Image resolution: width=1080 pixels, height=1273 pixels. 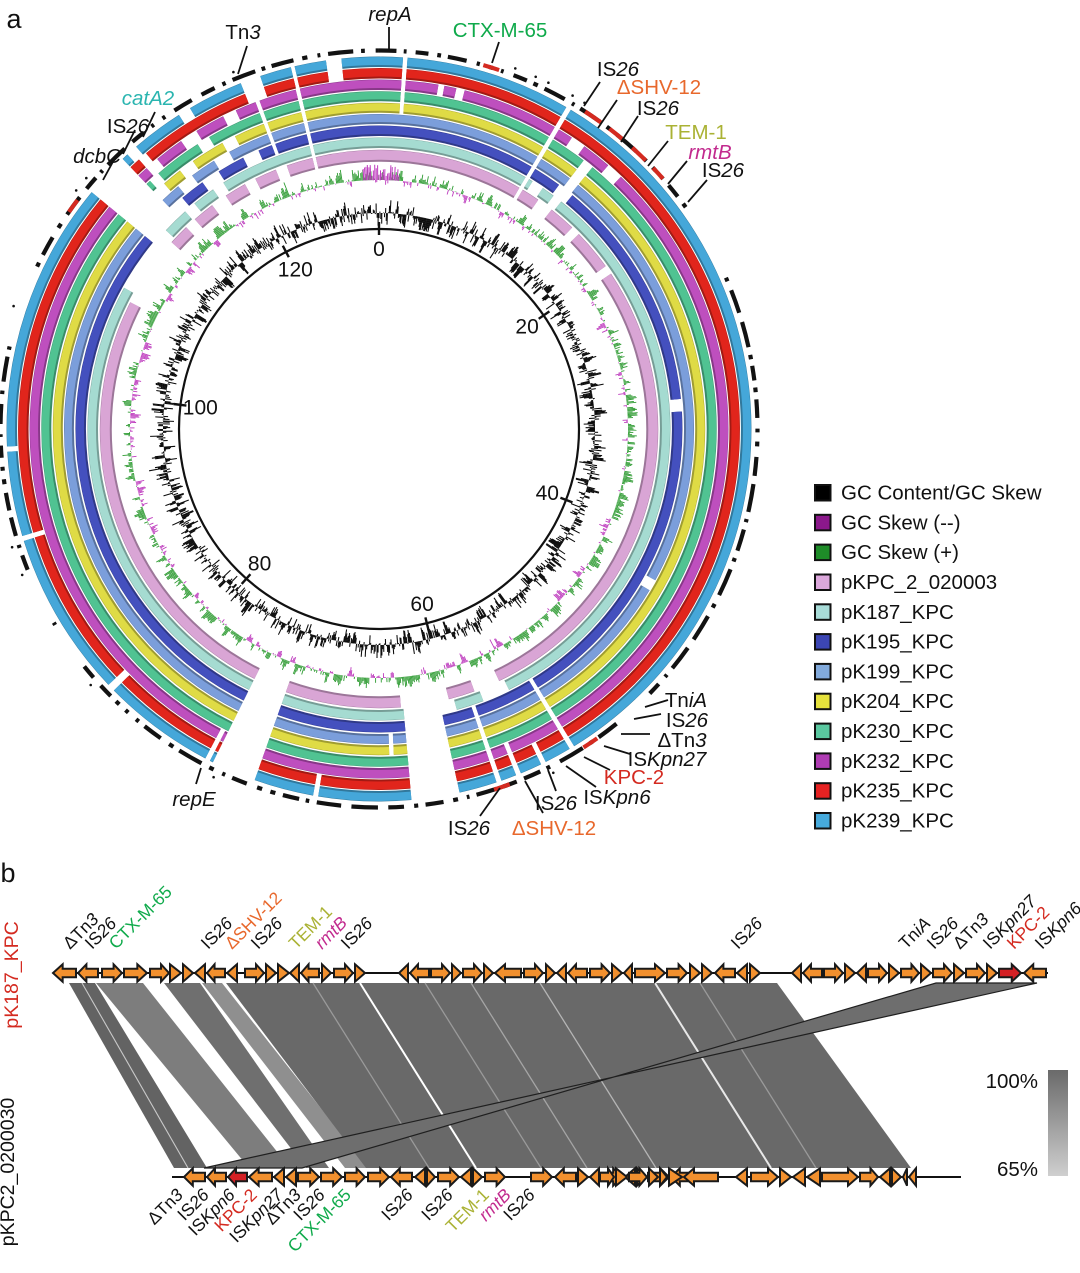 I want to click on svg-text: pKPC2_0200030, so click(x=9, y=1172).